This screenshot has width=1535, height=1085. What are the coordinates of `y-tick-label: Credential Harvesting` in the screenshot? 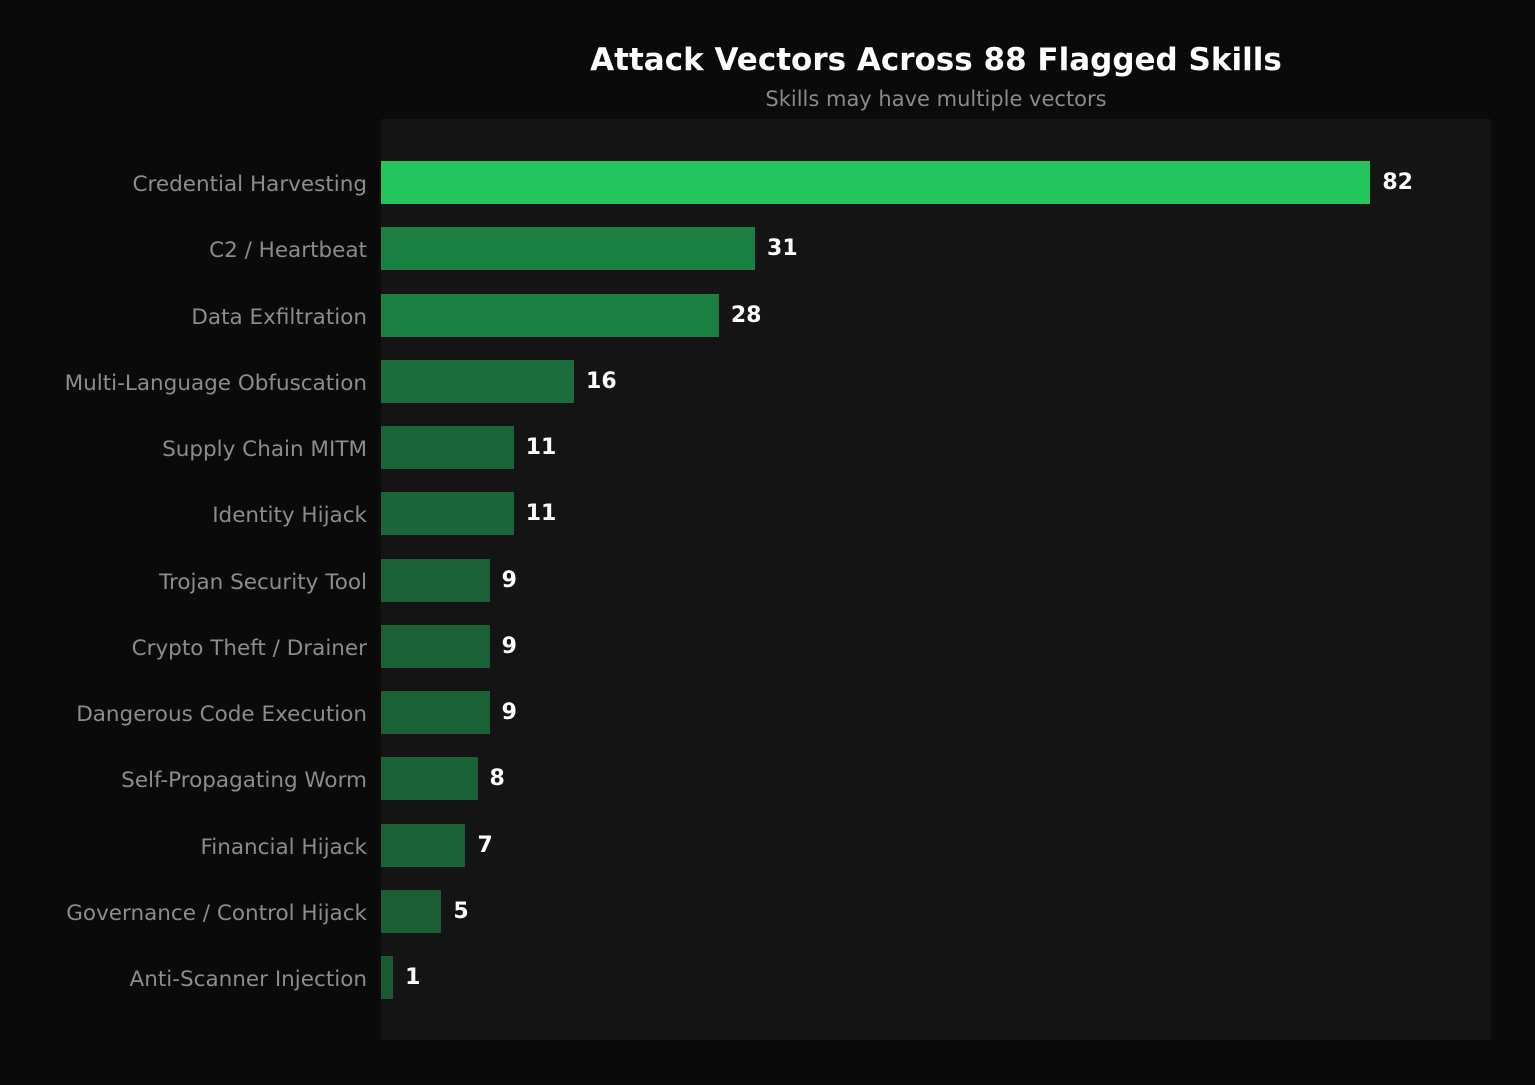 It's located at (249, 184).